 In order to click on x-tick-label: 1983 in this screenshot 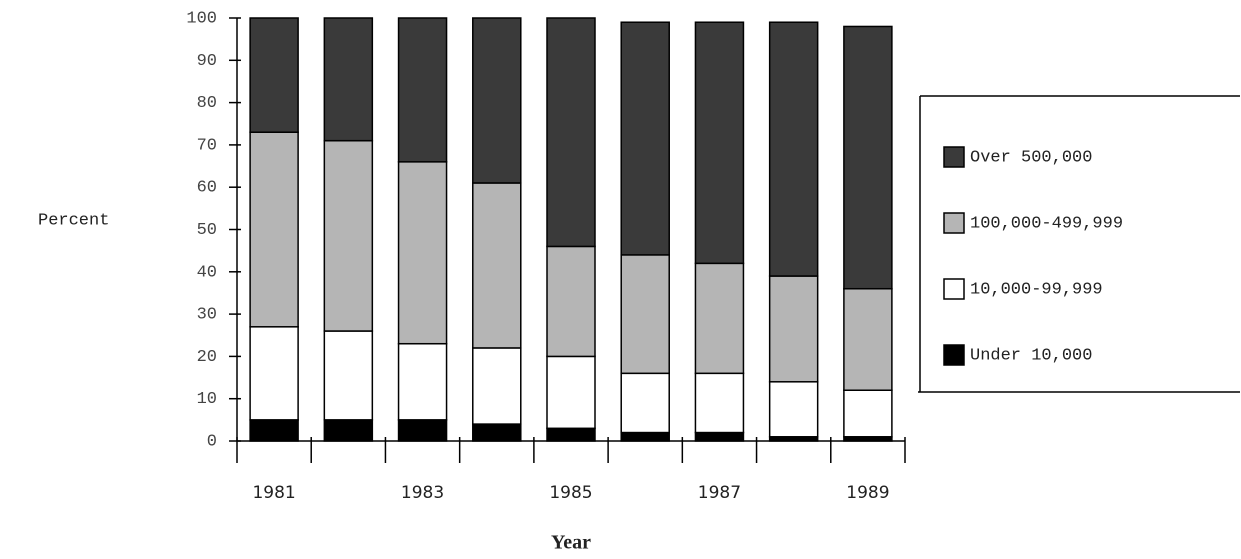, I will do `click(422, 493)`.